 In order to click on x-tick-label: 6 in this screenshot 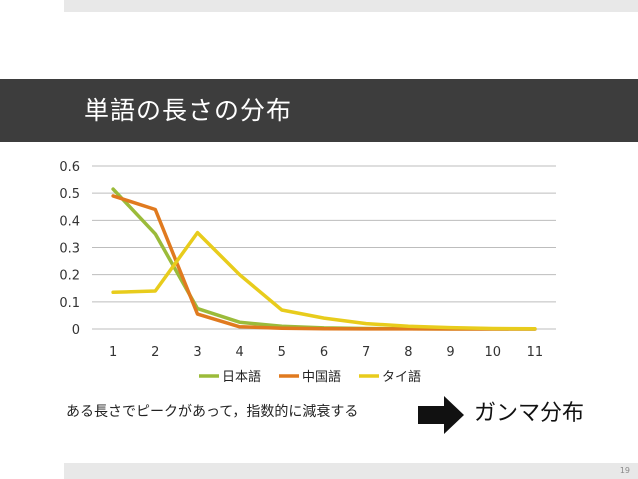, I will do `click(324, 352)`.